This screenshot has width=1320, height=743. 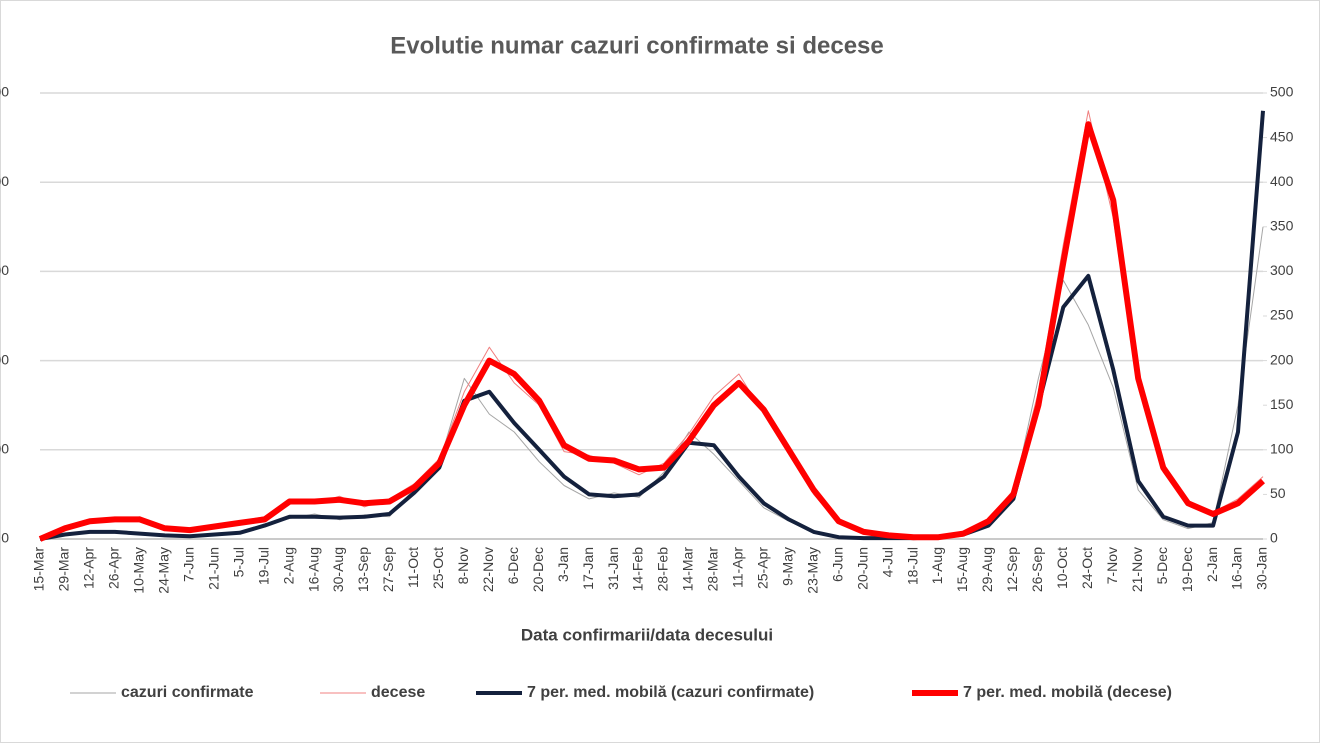 What do you see at coordinates (413, 567) in the screenshot?
I see `x-tick-label: 11-Oct` at bounding box center [413, 567].